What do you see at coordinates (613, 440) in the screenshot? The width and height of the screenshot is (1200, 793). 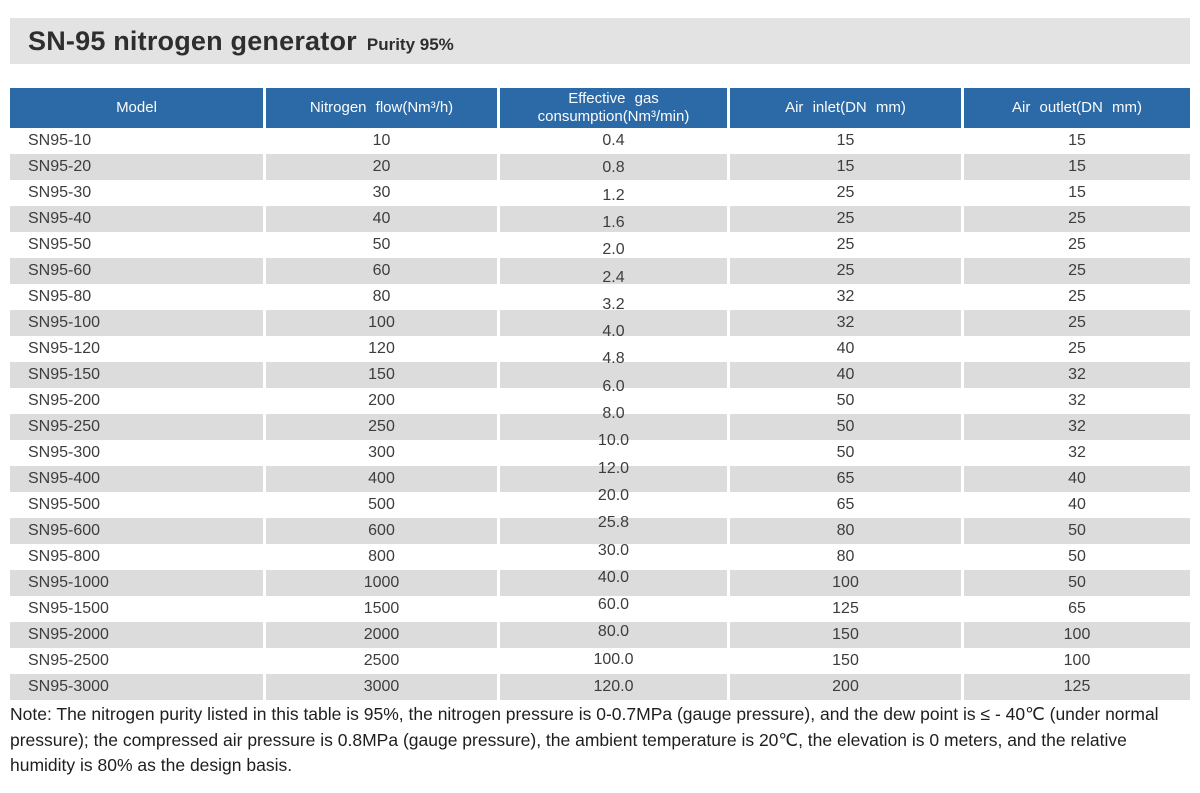 I see `consumption-value: 10.0` at bounding box center [613, 440].